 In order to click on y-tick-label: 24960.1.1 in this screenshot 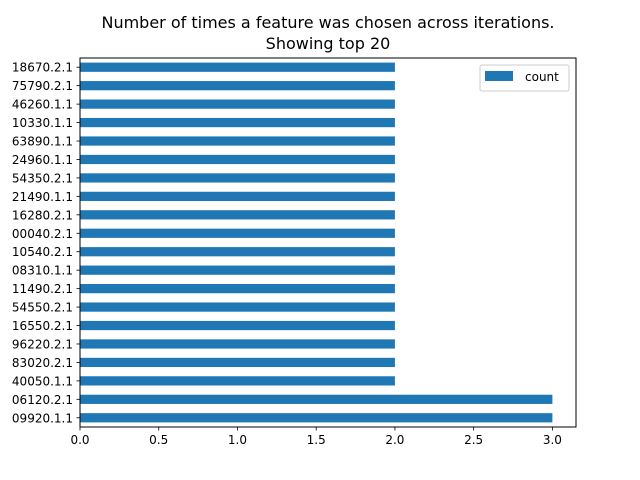, I will do `click(42, 160)`.